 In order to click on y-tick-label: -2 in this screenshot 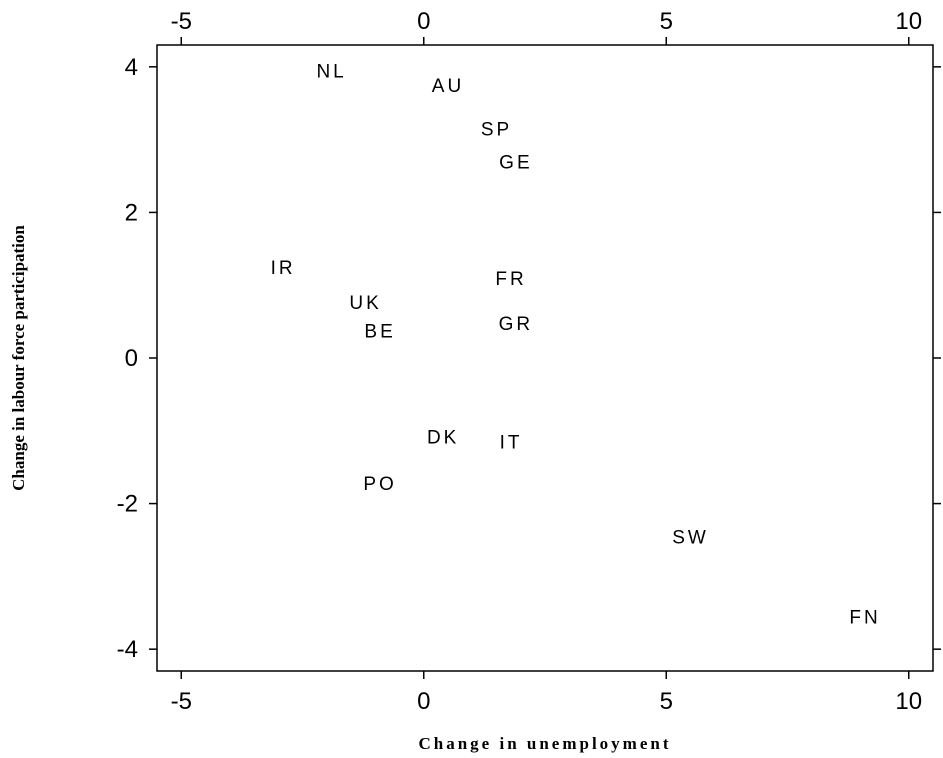, I will do `click(127, 504)`.